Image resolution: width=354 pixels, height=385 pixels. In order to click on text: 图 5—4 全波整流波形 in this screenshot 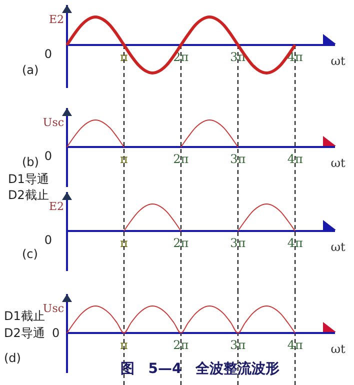, I will do `click(200, 368)`.